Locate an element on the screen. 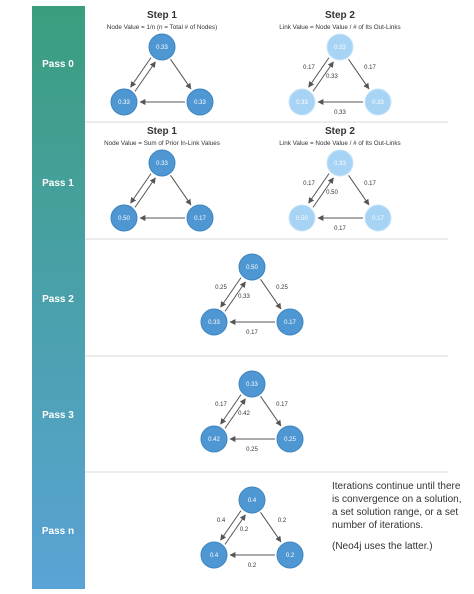 This screenshot has width=474, height=594. pass-row: Pass 2 0.25 0.25 0.33 0.17 0.50 0.33 0.17 is located at coordinates (245, 287).